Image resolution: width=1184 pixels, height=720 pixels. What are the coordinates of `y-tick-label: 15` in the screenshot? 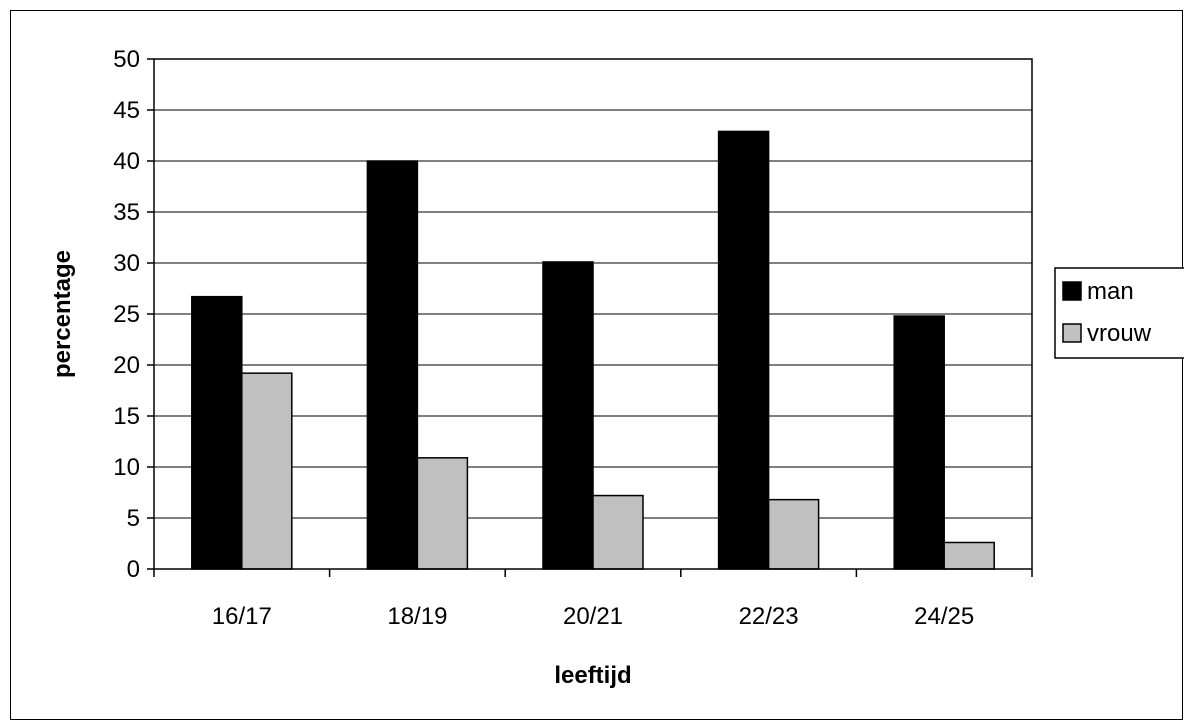 It's located at (126, 416).